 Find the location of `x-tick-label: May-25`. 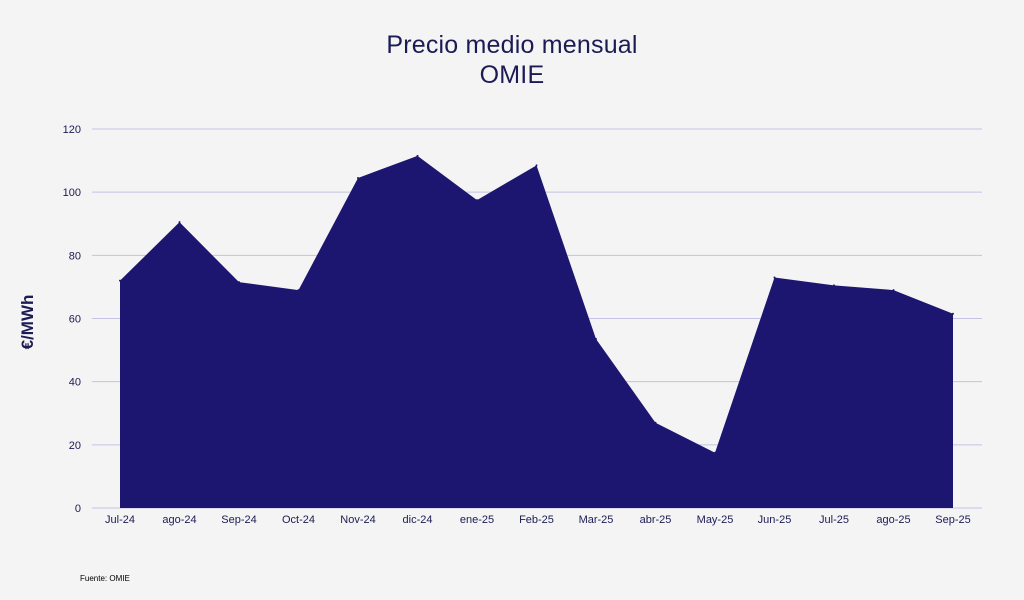

x-tick-label: May-25 is located at coordinates (715, 520).